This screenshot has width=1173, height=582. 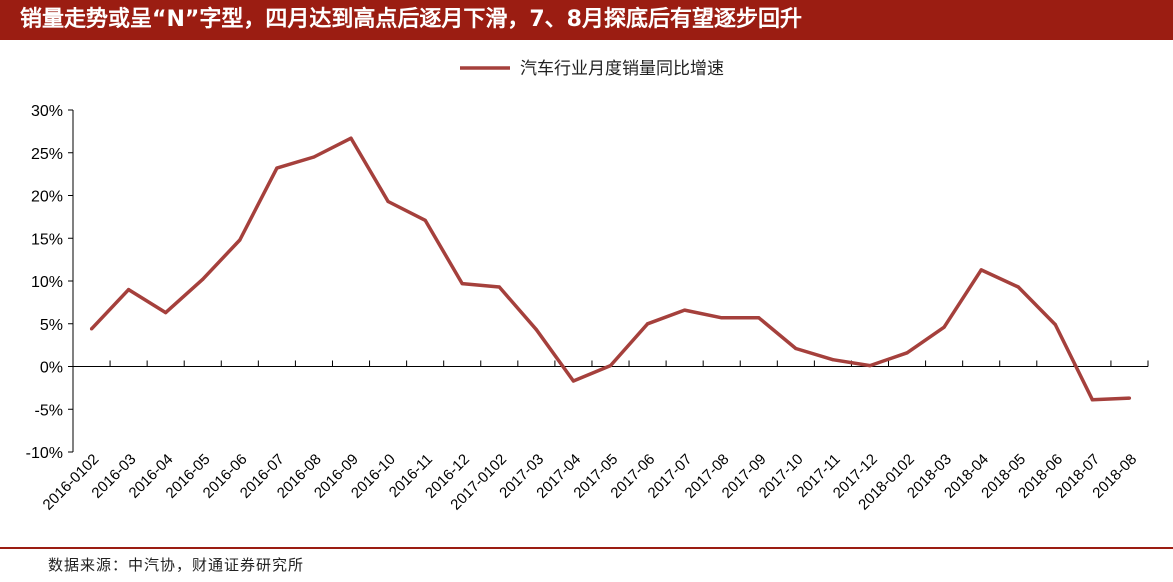 What do you see at coordinates (586, 20) in the screenshot?
I see `chart-title: 销量走势或呈“N”字型，四月达到高点后逐月下滑，7、8月探底后有望逐步回升` at bounding box center [586, 20].